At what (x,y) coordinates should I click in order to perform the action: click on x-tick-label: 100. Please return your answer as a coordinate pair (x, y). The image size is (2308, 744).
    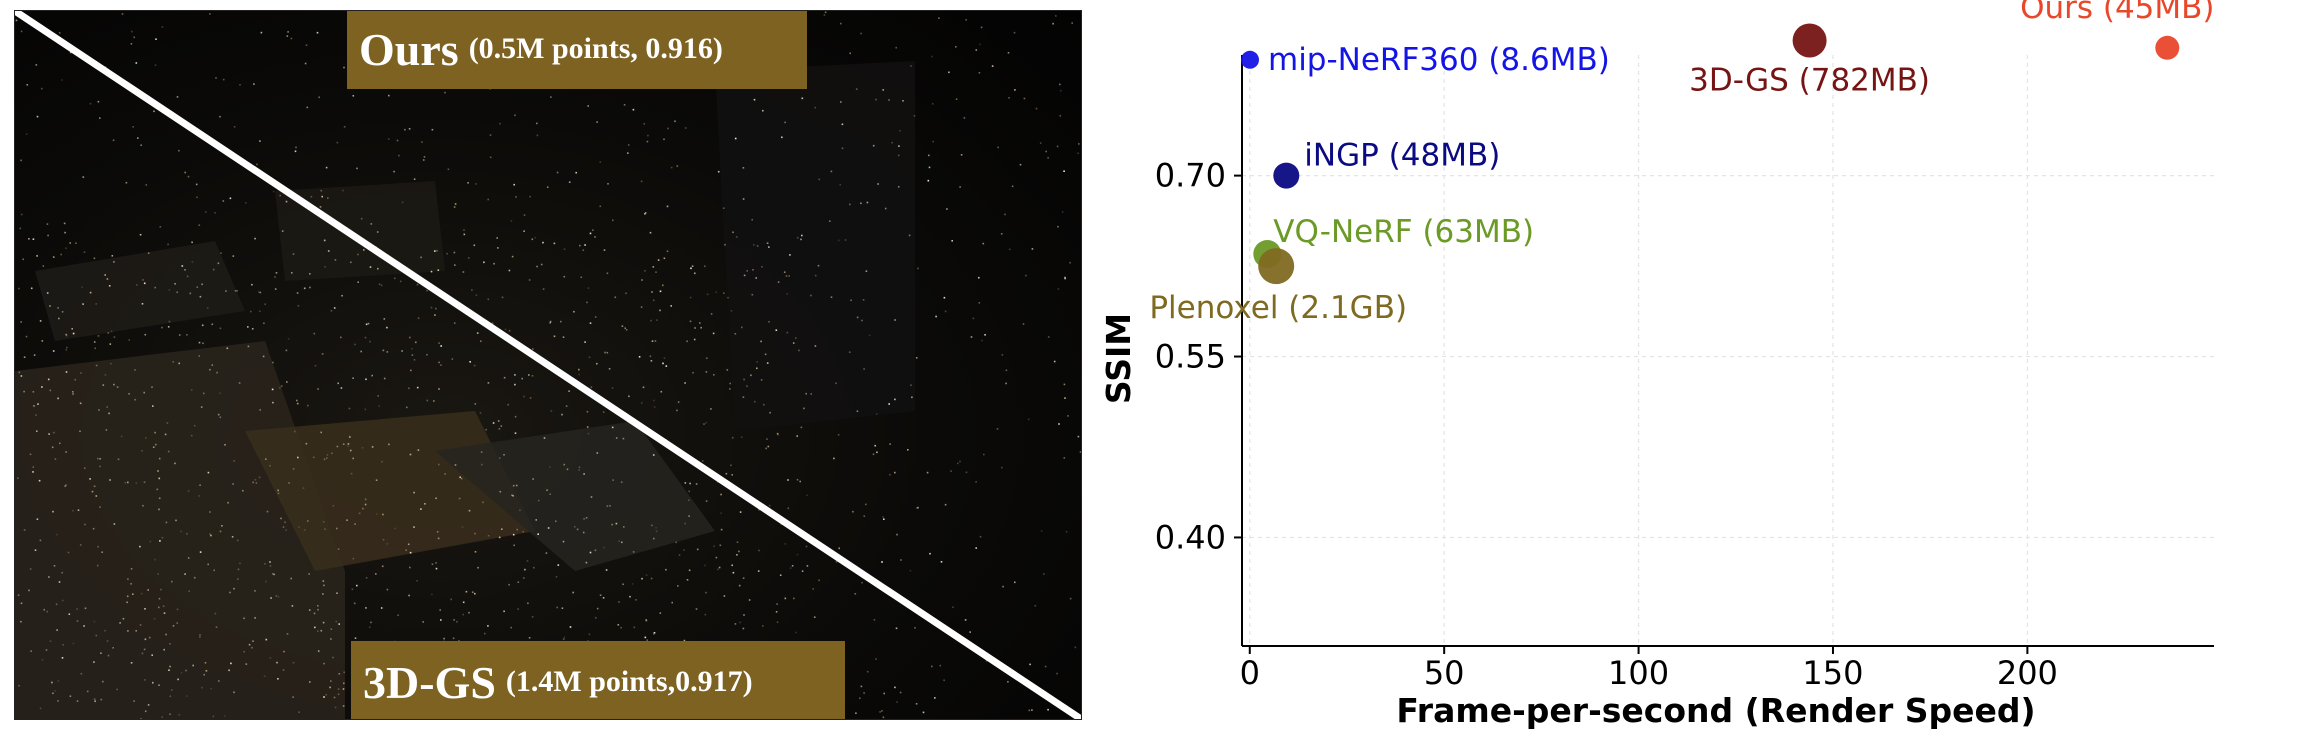
    Looking at the image, I should click on (1638, 673).